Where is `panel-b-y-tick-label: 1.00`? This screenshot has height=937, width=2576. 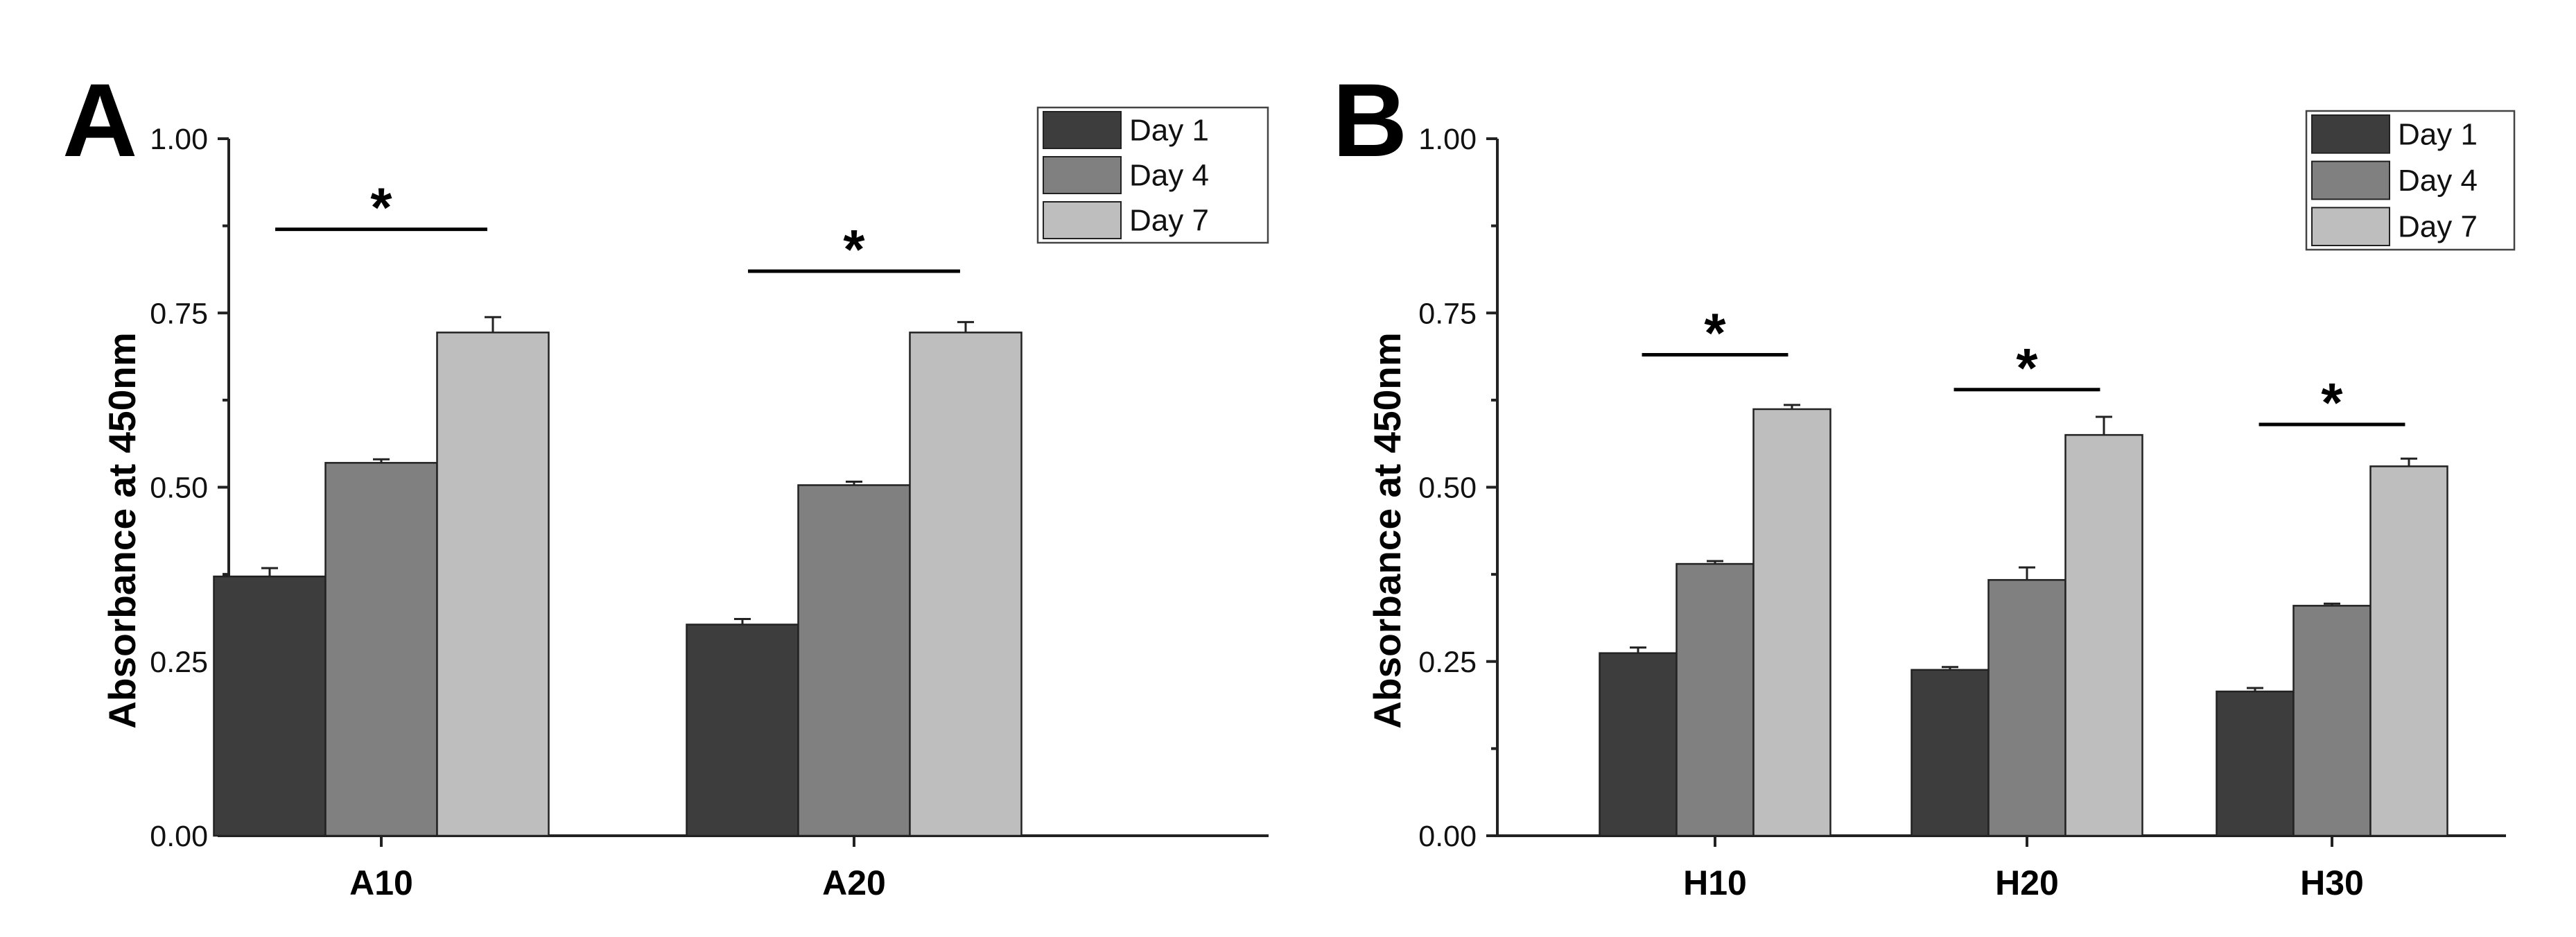 panel-b-y-tick-label: 1.00 is located at coordinates (1447, 140).